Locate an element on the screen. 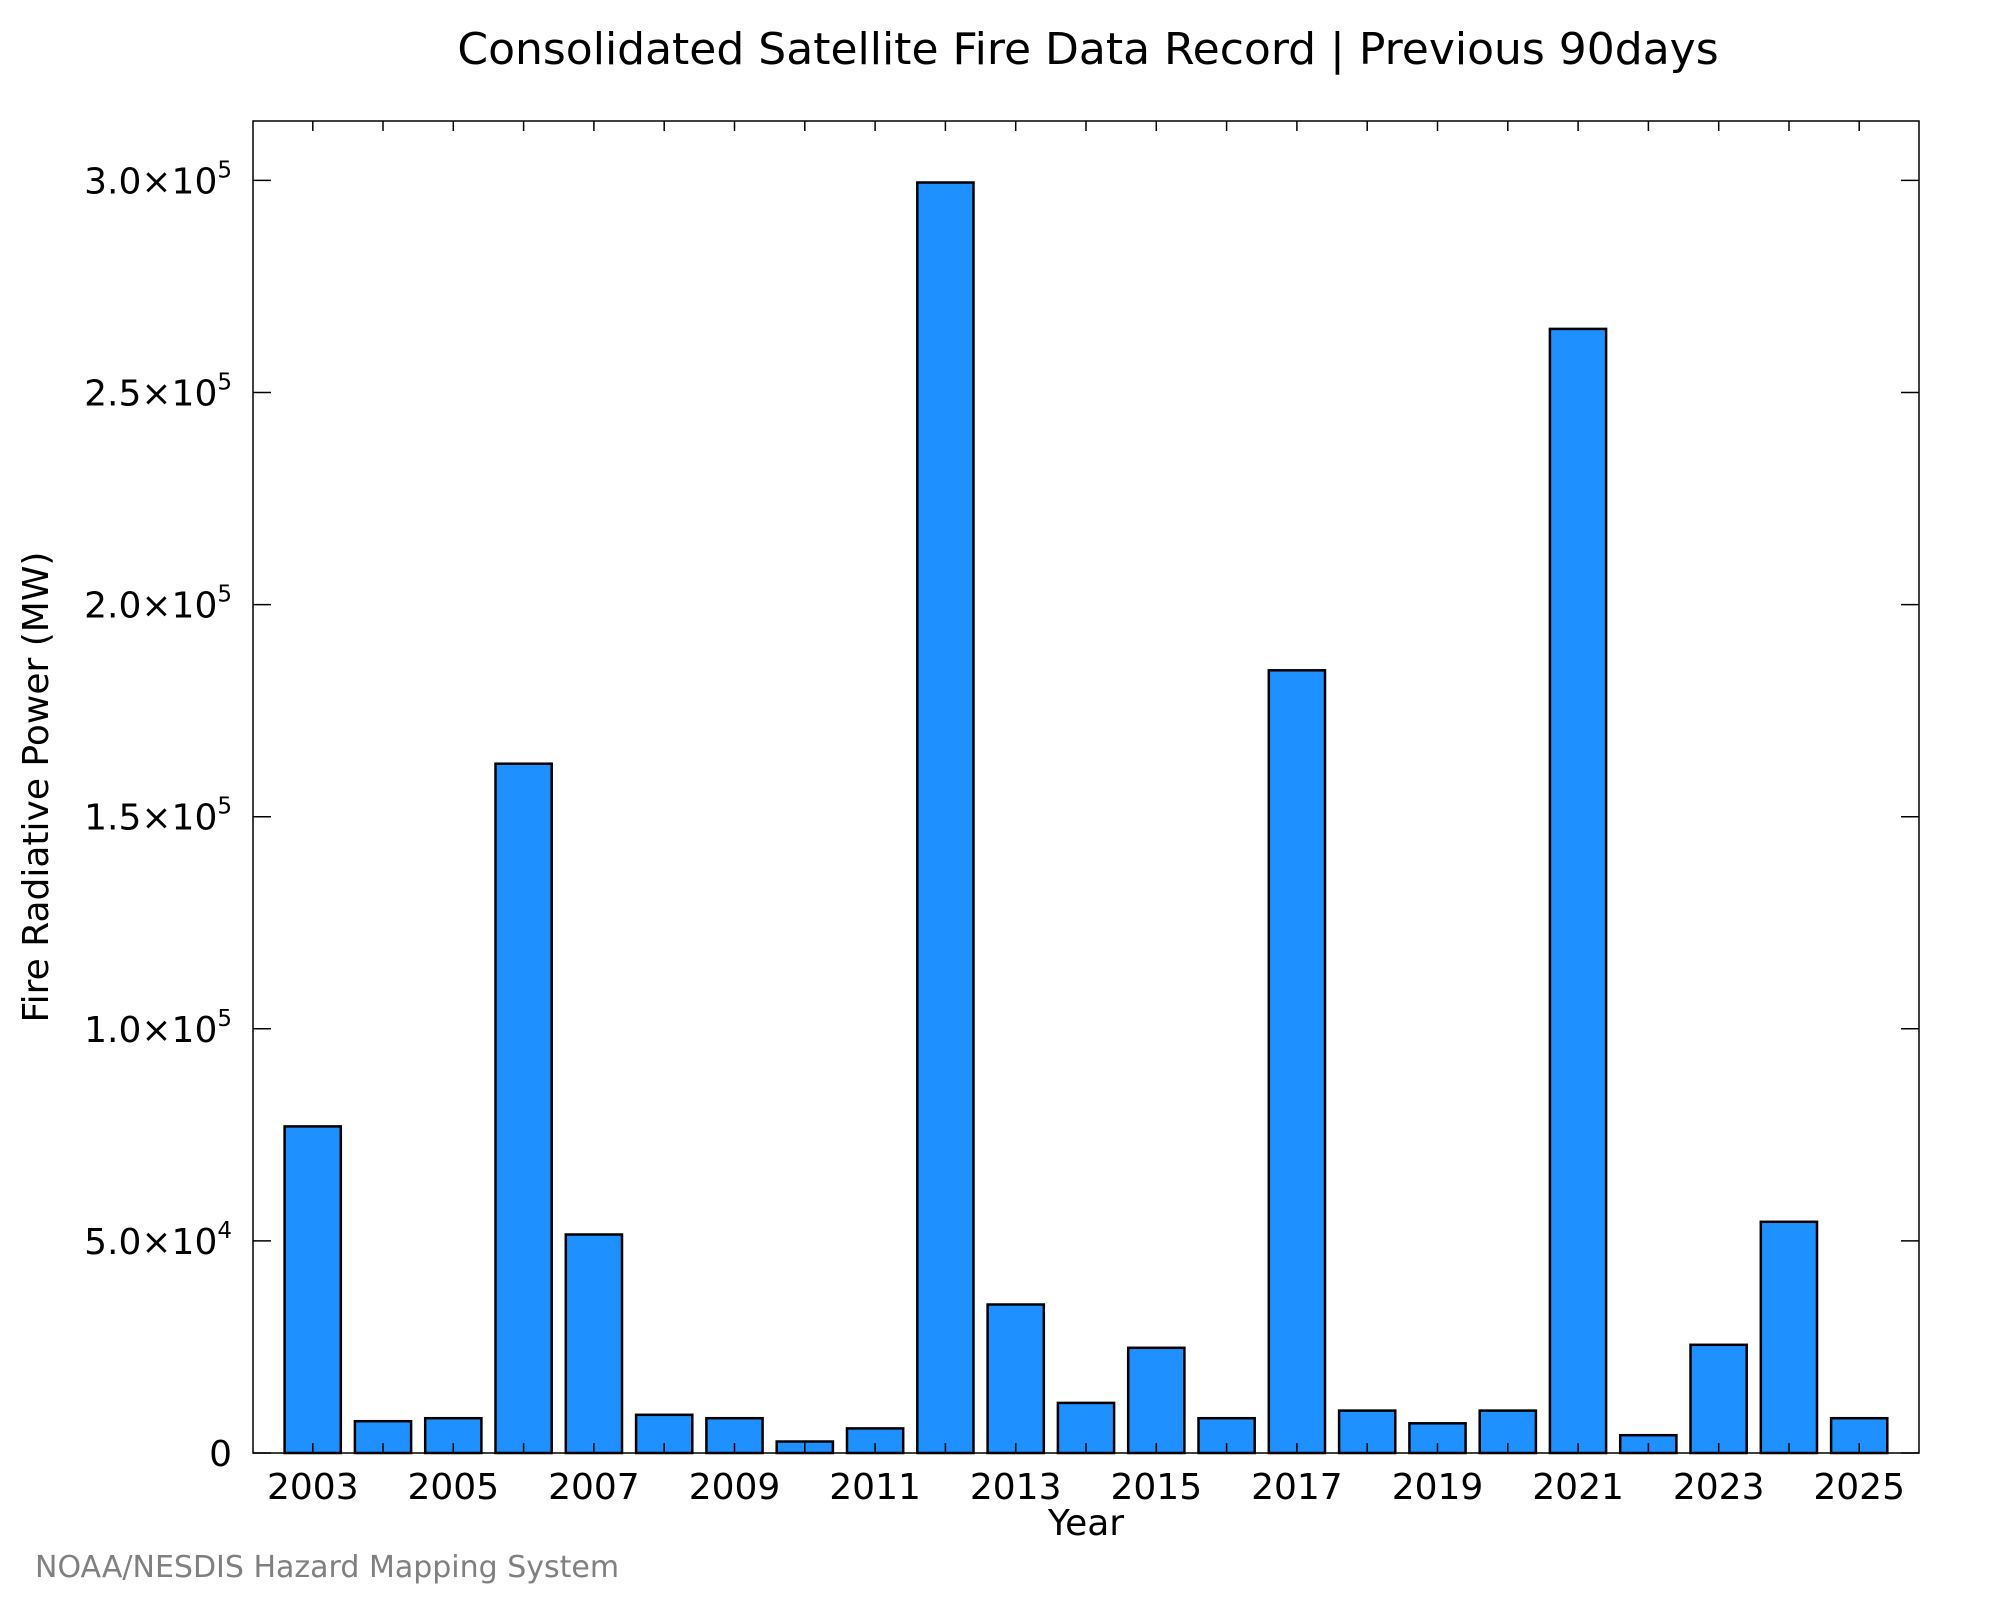  y-axis-label: Fire Radiative Power (MW) is located at coordinates (36, 787).